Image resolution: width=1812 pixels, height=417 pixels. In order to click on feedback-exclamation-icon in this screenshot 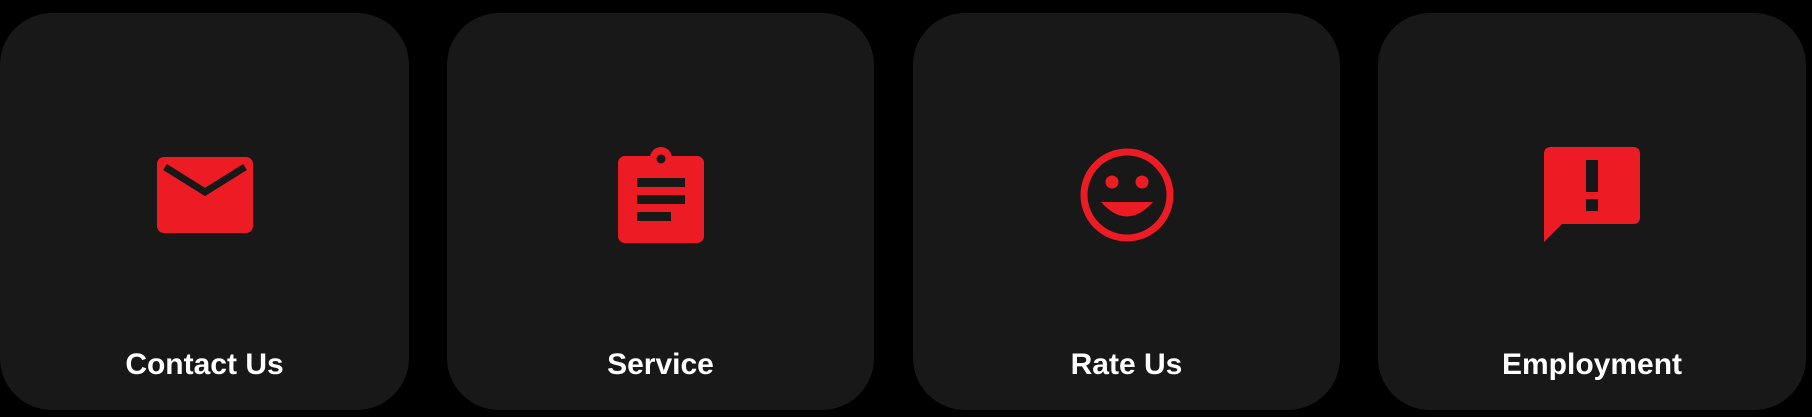, I will do `click(1592, 195)`.